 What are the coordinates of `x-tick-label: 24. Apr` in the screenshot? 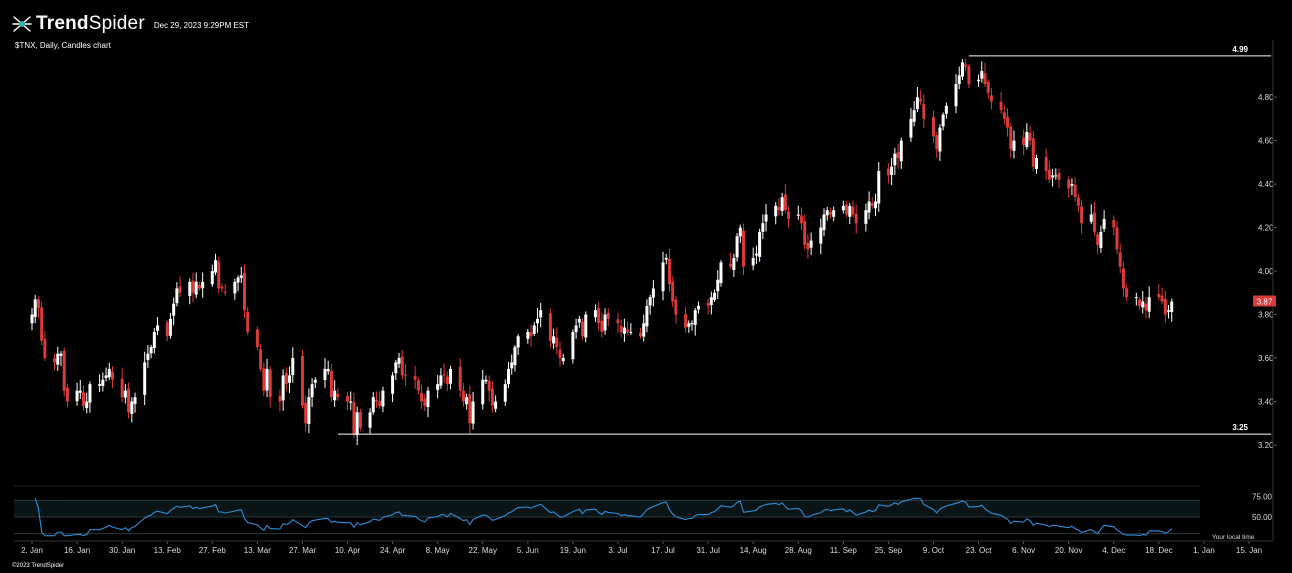 It's located at (393, 550).